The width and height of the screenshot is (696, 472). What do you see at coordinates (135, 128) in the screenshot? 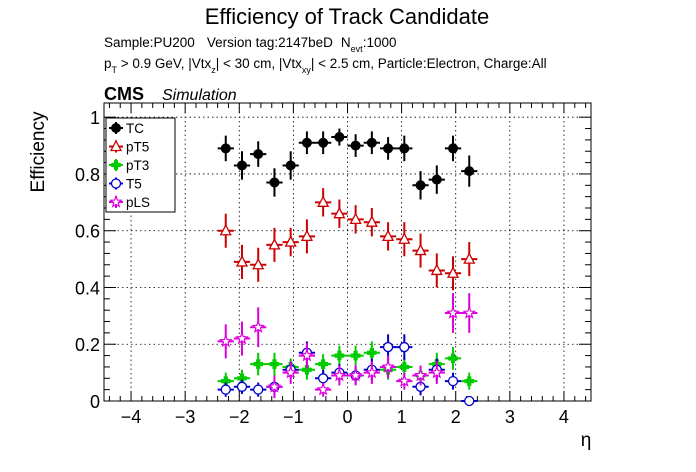
I see `legend-label: TC` at bounding box center [135, 128].